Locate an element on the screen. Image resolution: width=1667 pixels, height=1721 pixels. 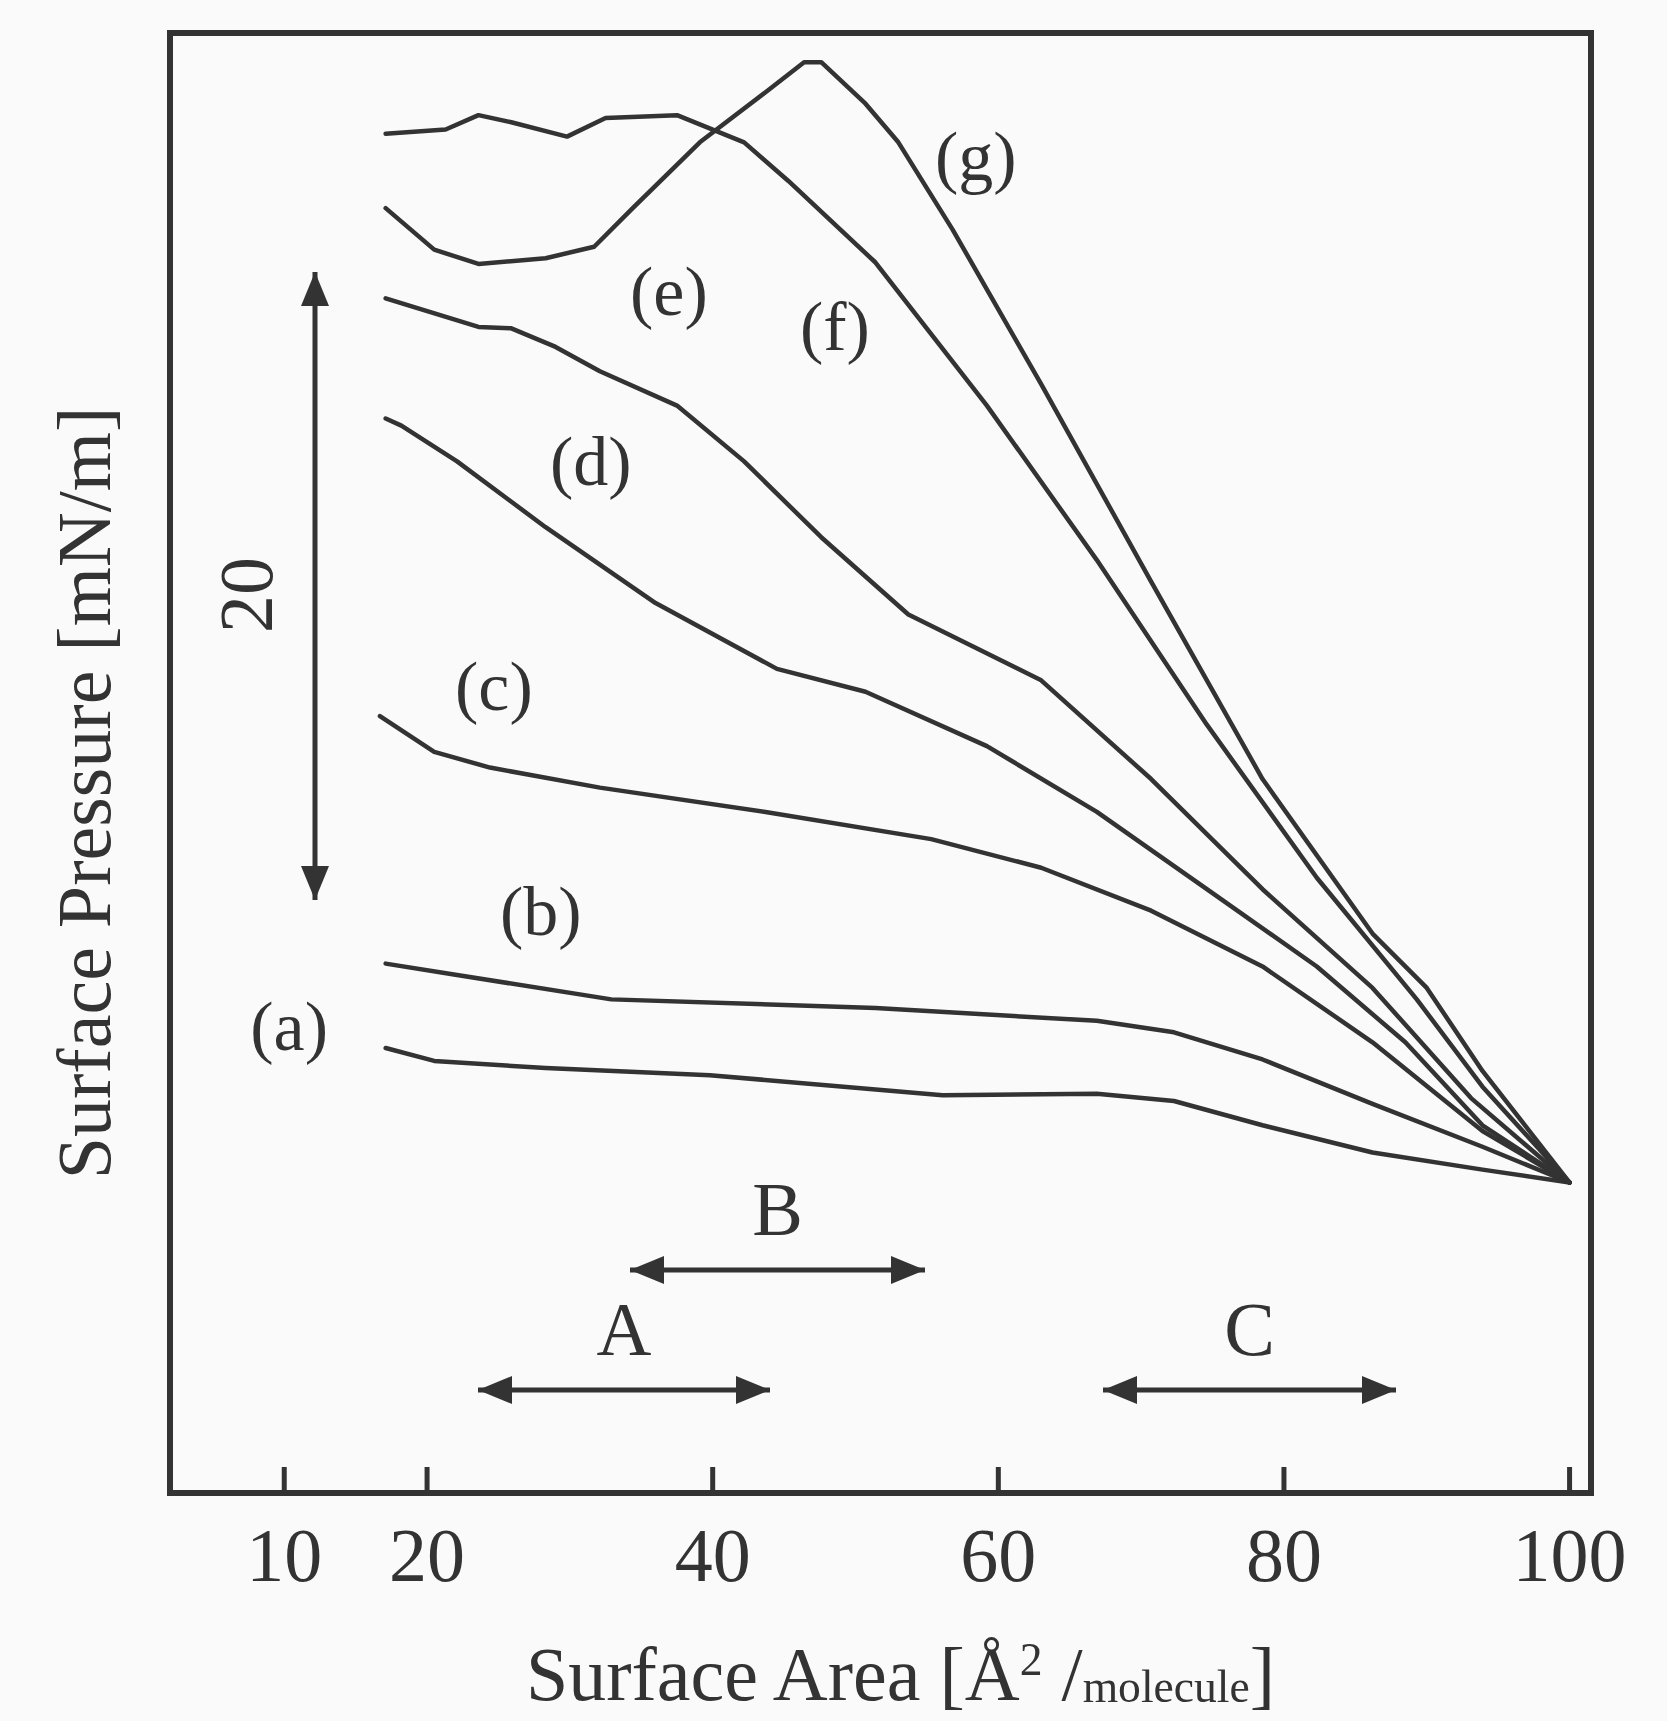
series-label: (a) is located at coordinates (289, 1026).